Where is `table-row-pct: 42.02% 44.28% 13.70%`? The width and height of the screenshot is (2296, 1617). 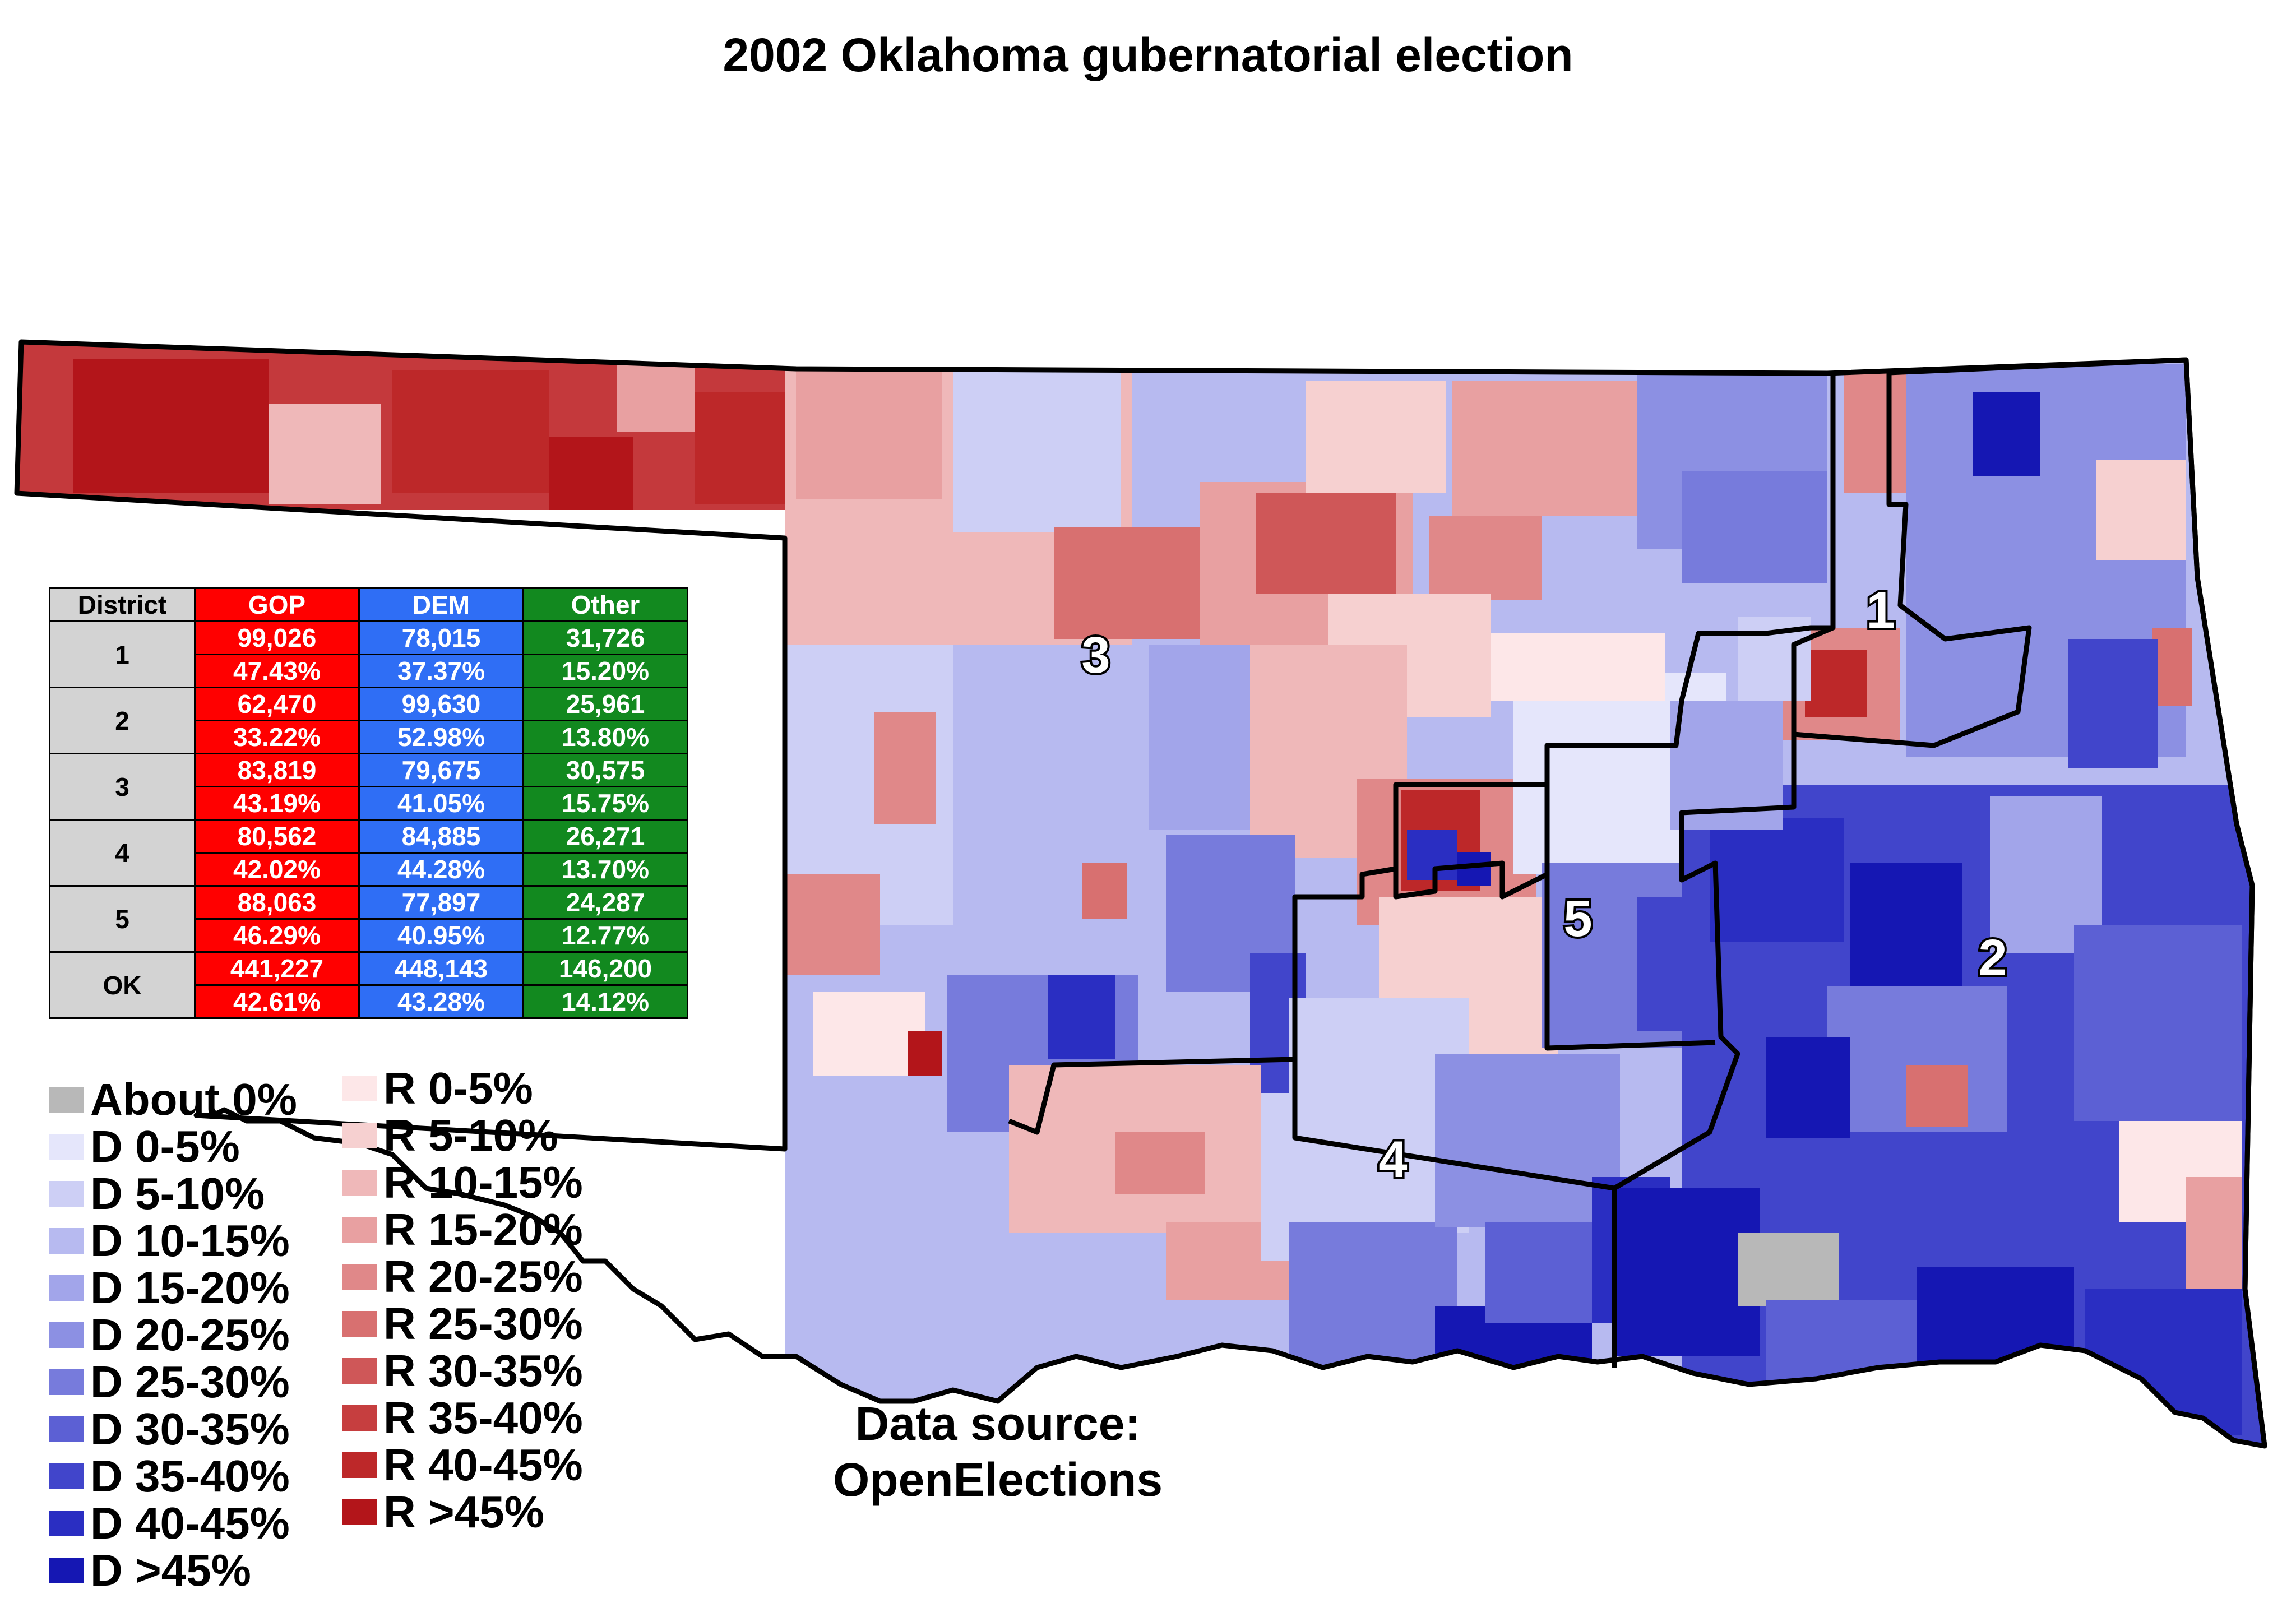 table-row-pct: 42.02% 44.28% 13.70% is located at coordinates (369, 869).